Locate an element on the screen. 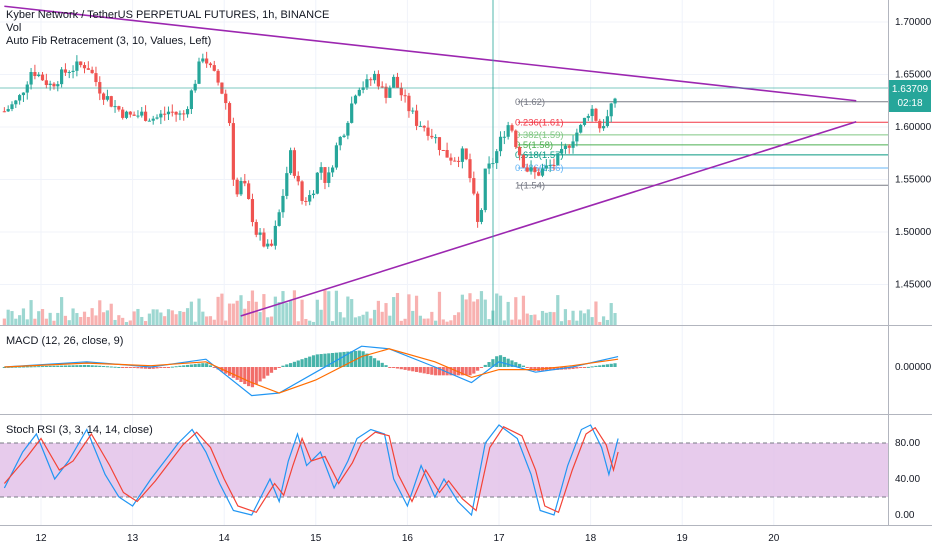 The image size is (932, 550). macd-tick-label: 0.00000 is located at coordinates (913, 367).